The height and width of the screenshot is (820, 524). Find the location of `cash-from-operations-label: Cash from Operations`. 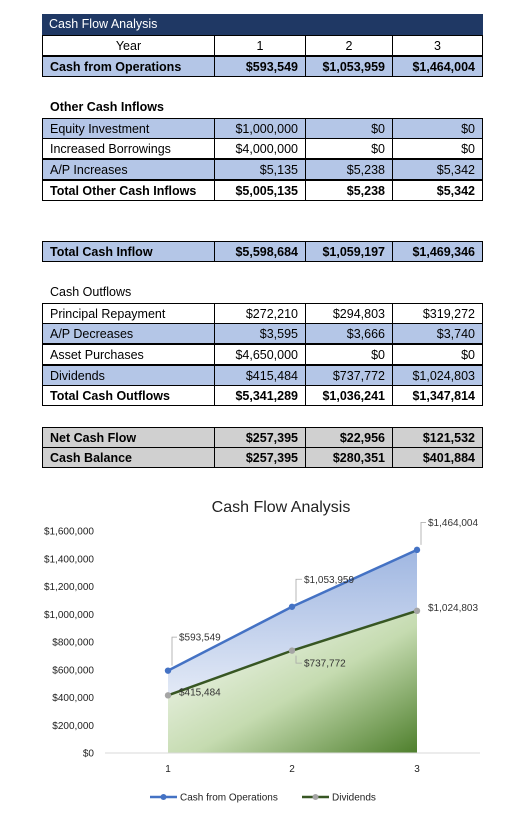

cash-from-operations-label: Cash from Operations is located at coordinates (128, 66).